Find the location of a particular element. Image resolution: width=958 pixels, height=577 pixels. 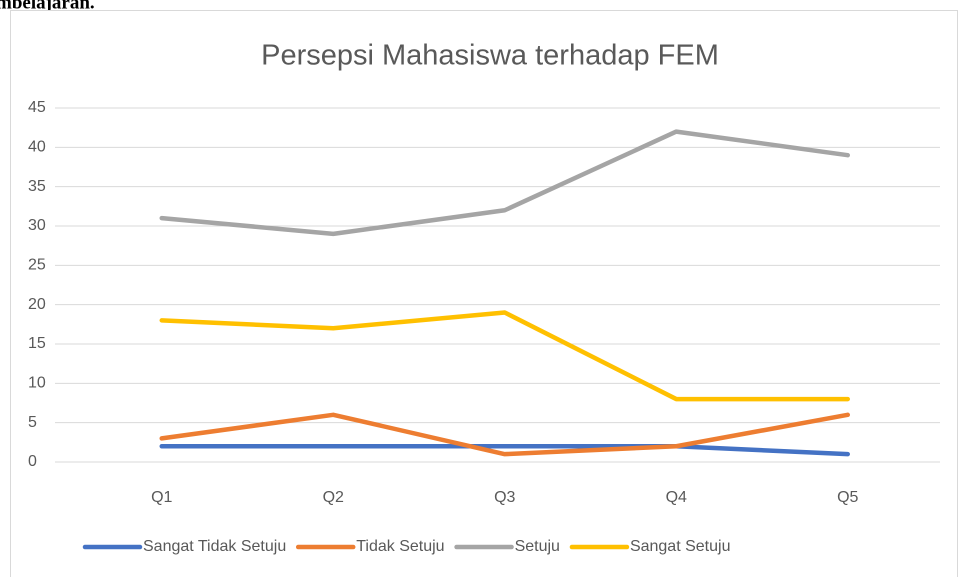

x-tick-label: Q2 is located at coordinates (333, 497).